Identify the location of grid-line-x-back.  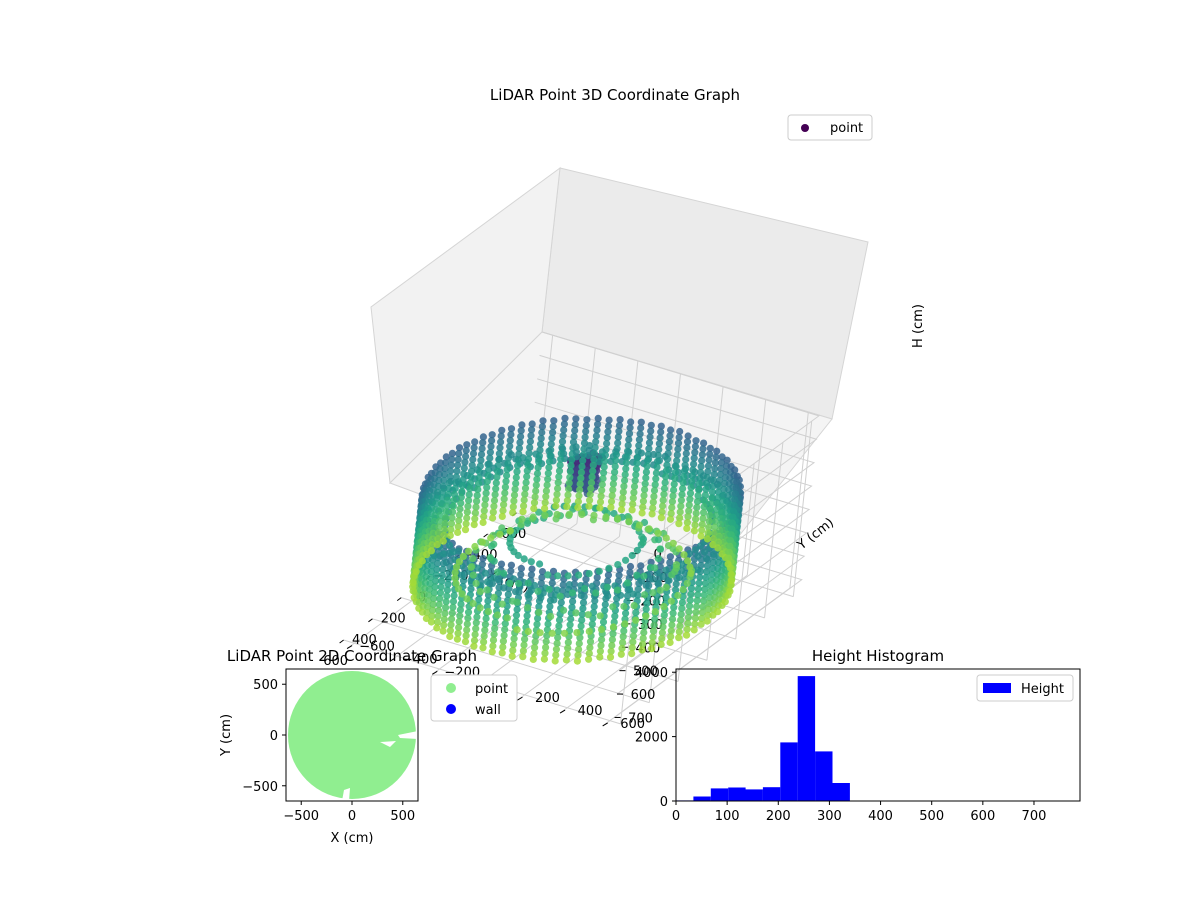
(802, 509).